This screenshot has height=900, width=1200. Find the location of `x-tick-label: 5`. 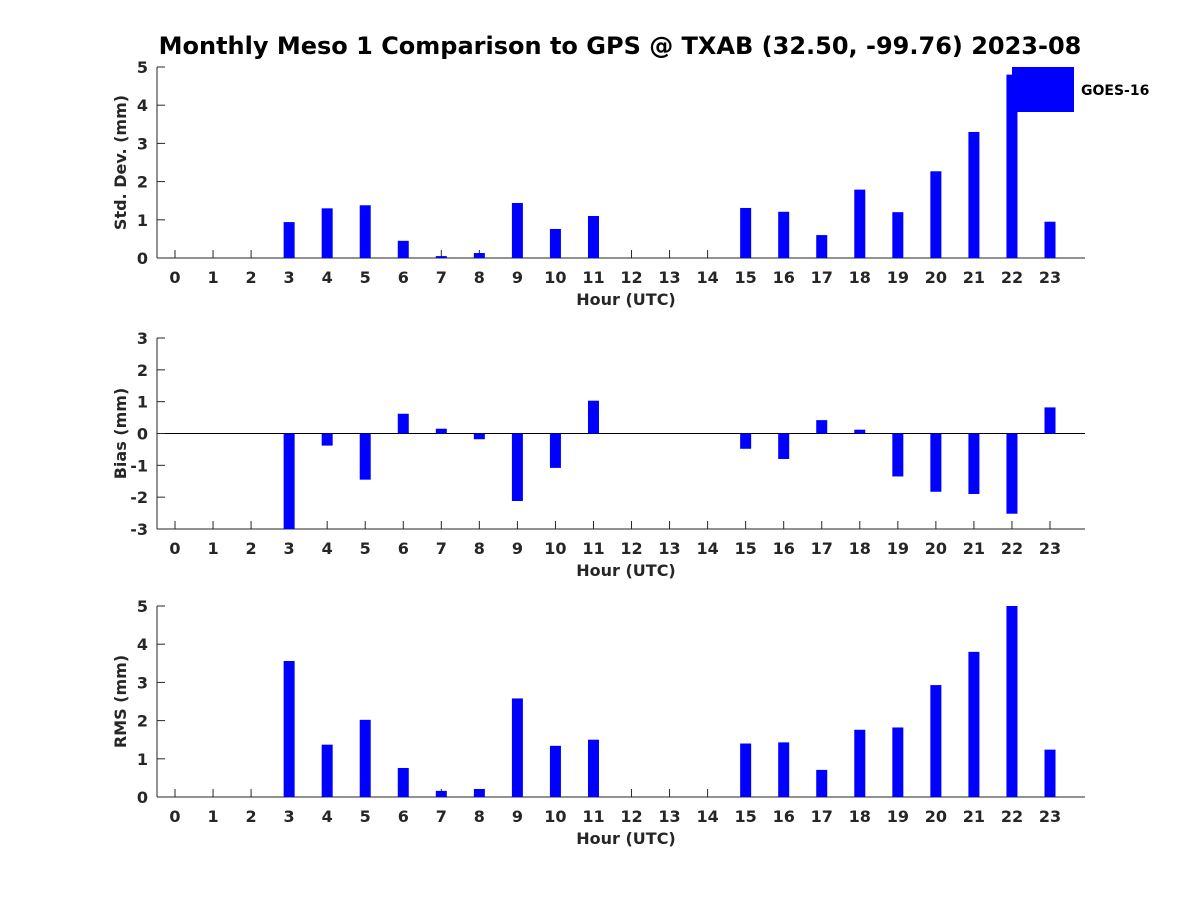

x-tick-label: 5 is located at coordinates (365, 277).